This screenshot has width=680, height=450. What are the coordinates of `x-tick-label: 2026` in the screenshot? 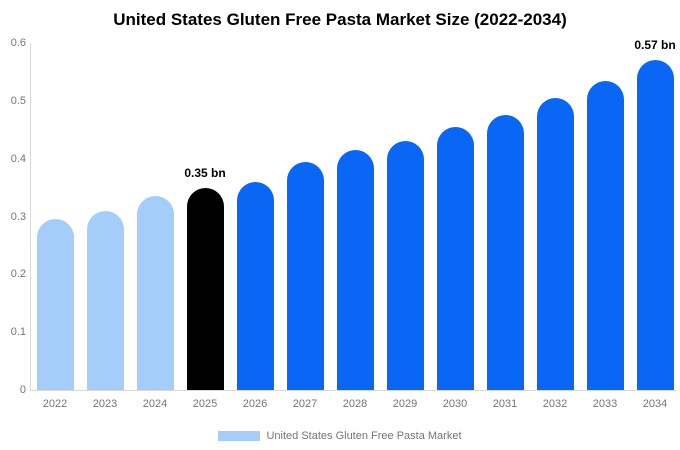 It's located at (255, 404).